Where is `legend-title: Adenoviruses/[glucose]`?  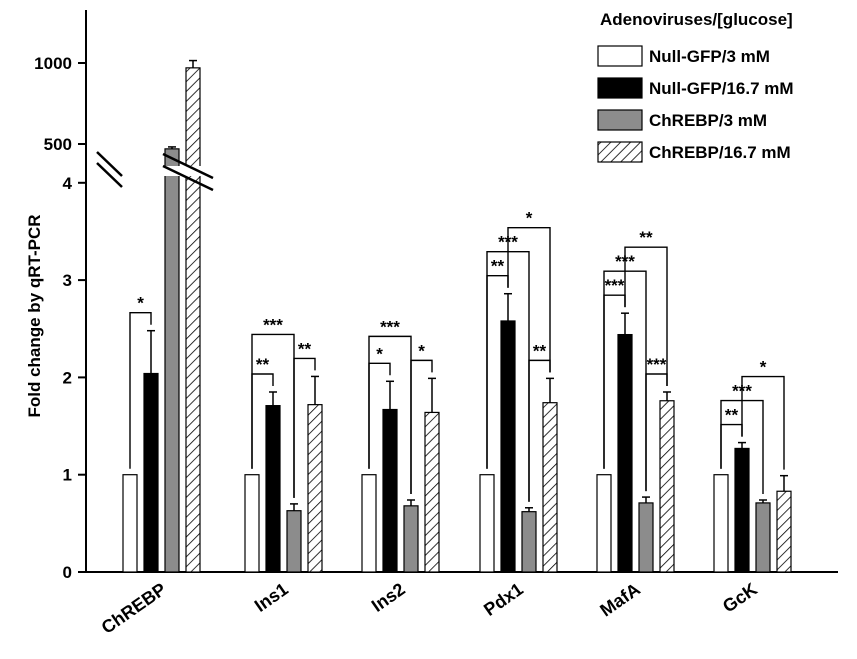 legend-title: Adenoviruses/[glucose] is located at coordinates (696, 19).